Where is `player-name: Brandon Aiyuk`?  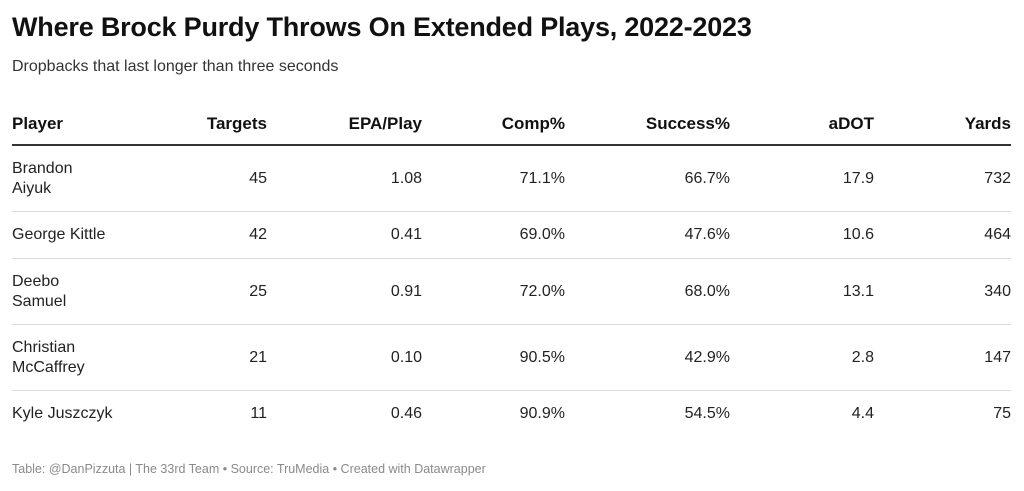
player-name: Brandon Aiyuk is located at coordinates (42, 178).